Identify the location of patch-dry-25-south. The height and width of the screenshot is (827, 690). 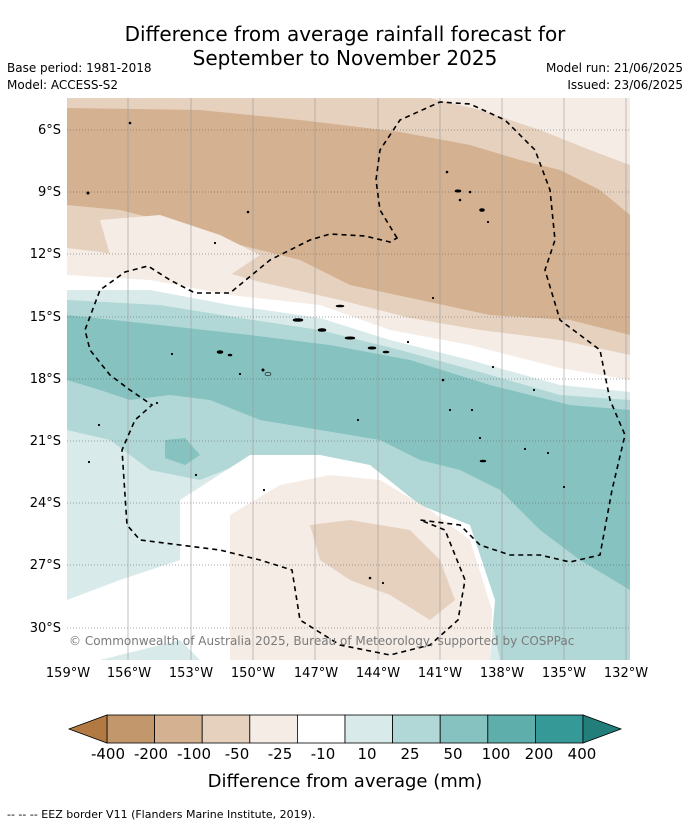
(382, 570).